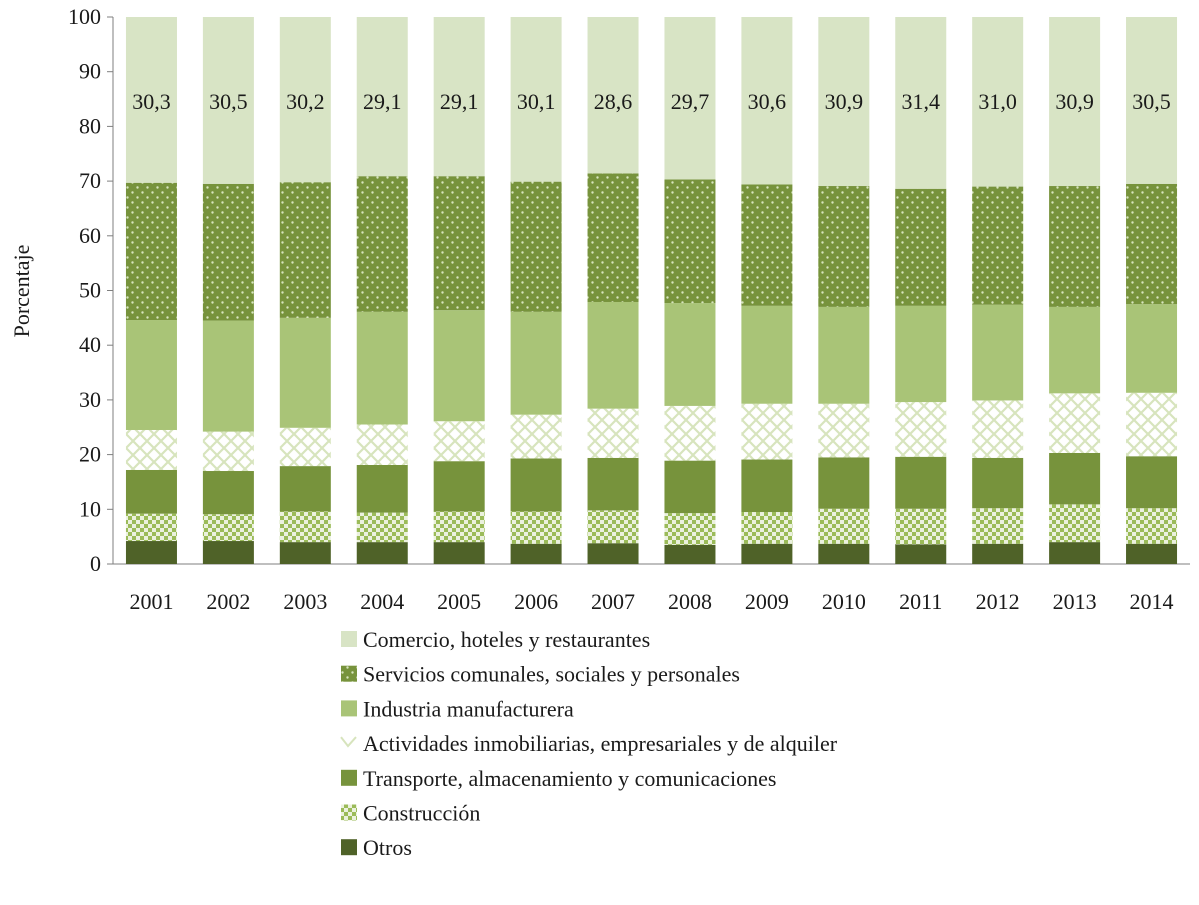 The image size is (1199, 905). I want to click on legend-label: Industria manufacturera, so click(468, 708).